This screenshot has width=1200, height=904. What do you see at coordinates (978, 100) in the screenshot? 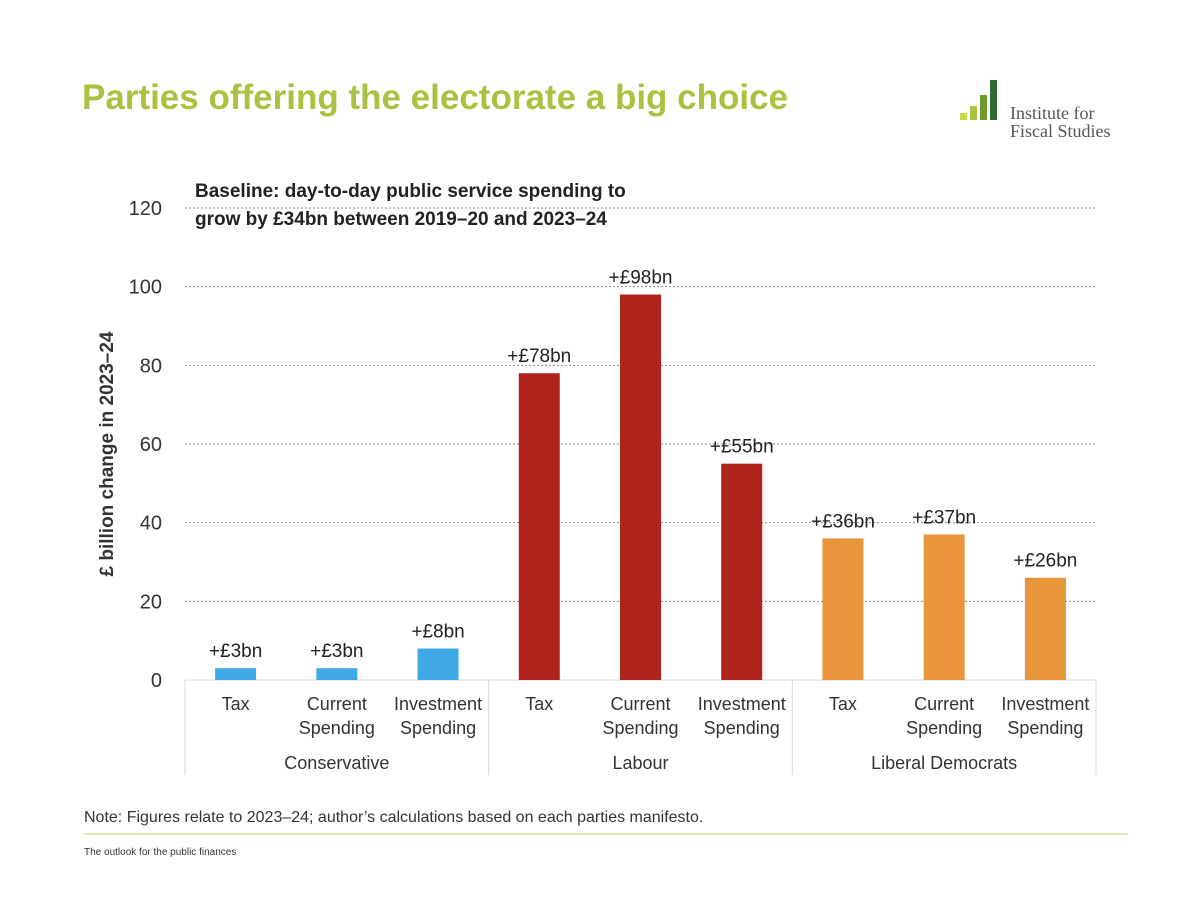
I see `logo-bars-icon` at bounding box center [978, 100].